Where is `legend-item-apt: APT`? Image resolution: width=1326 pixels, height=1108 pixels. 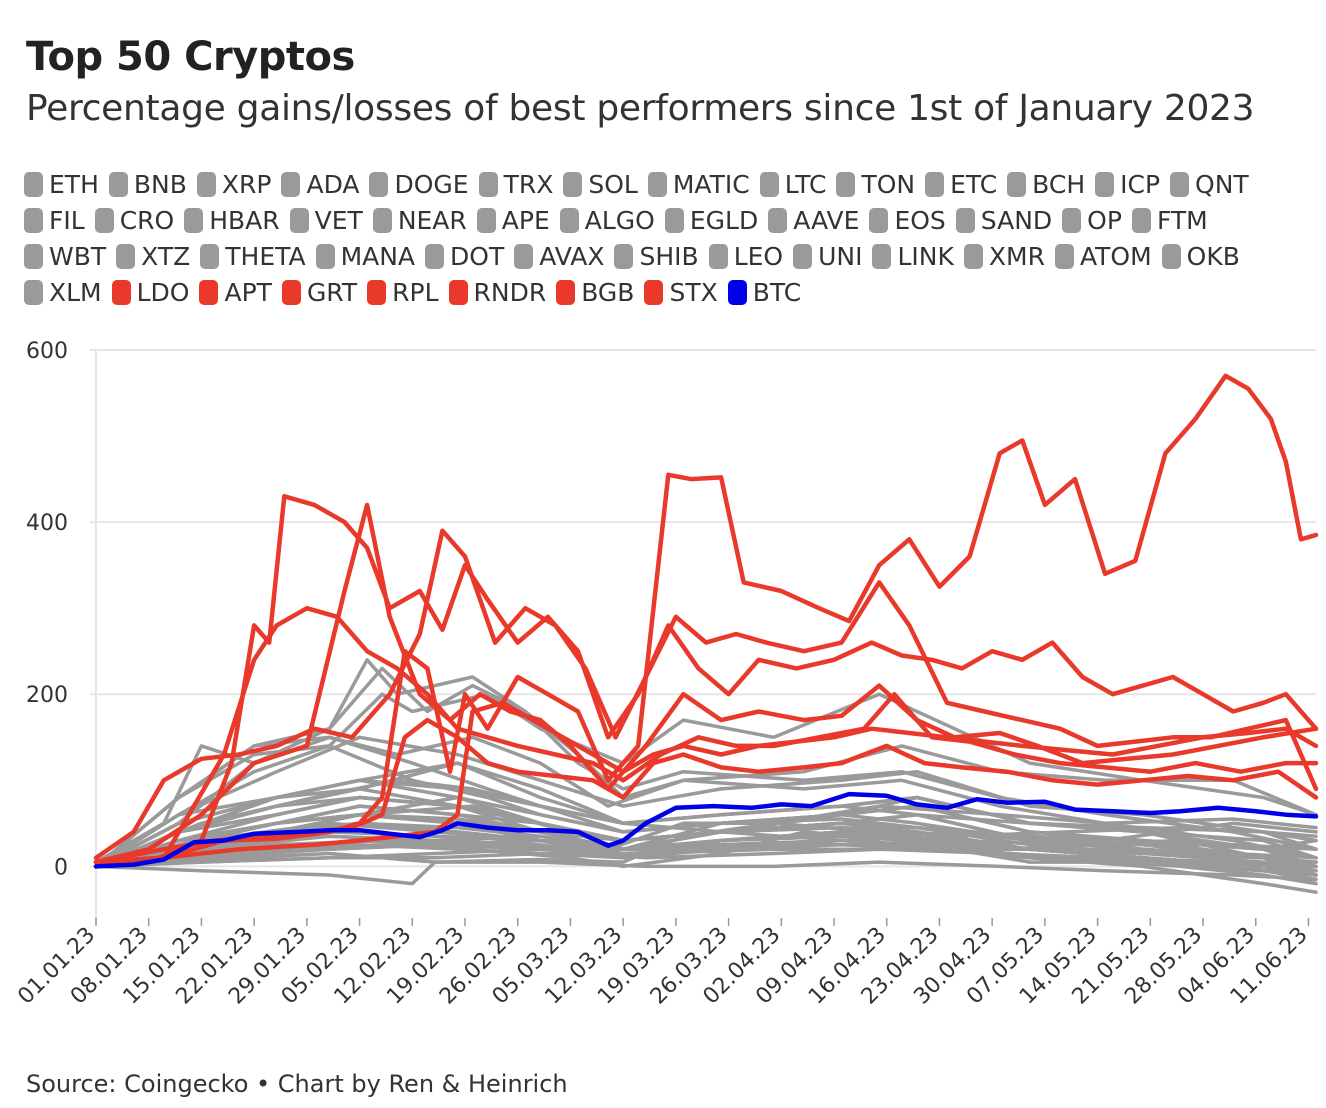 legend-item-apt: APT is located at coordinates (235, 292).